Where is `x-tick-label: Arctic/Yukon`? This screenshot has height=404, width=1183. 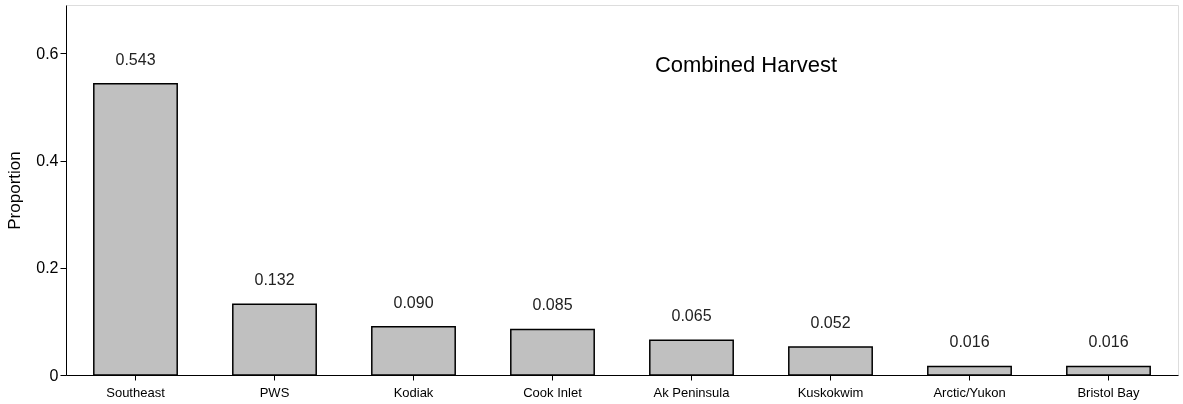
x-tick-label: Arctic/Yukon is located at coordinates (969, 392).